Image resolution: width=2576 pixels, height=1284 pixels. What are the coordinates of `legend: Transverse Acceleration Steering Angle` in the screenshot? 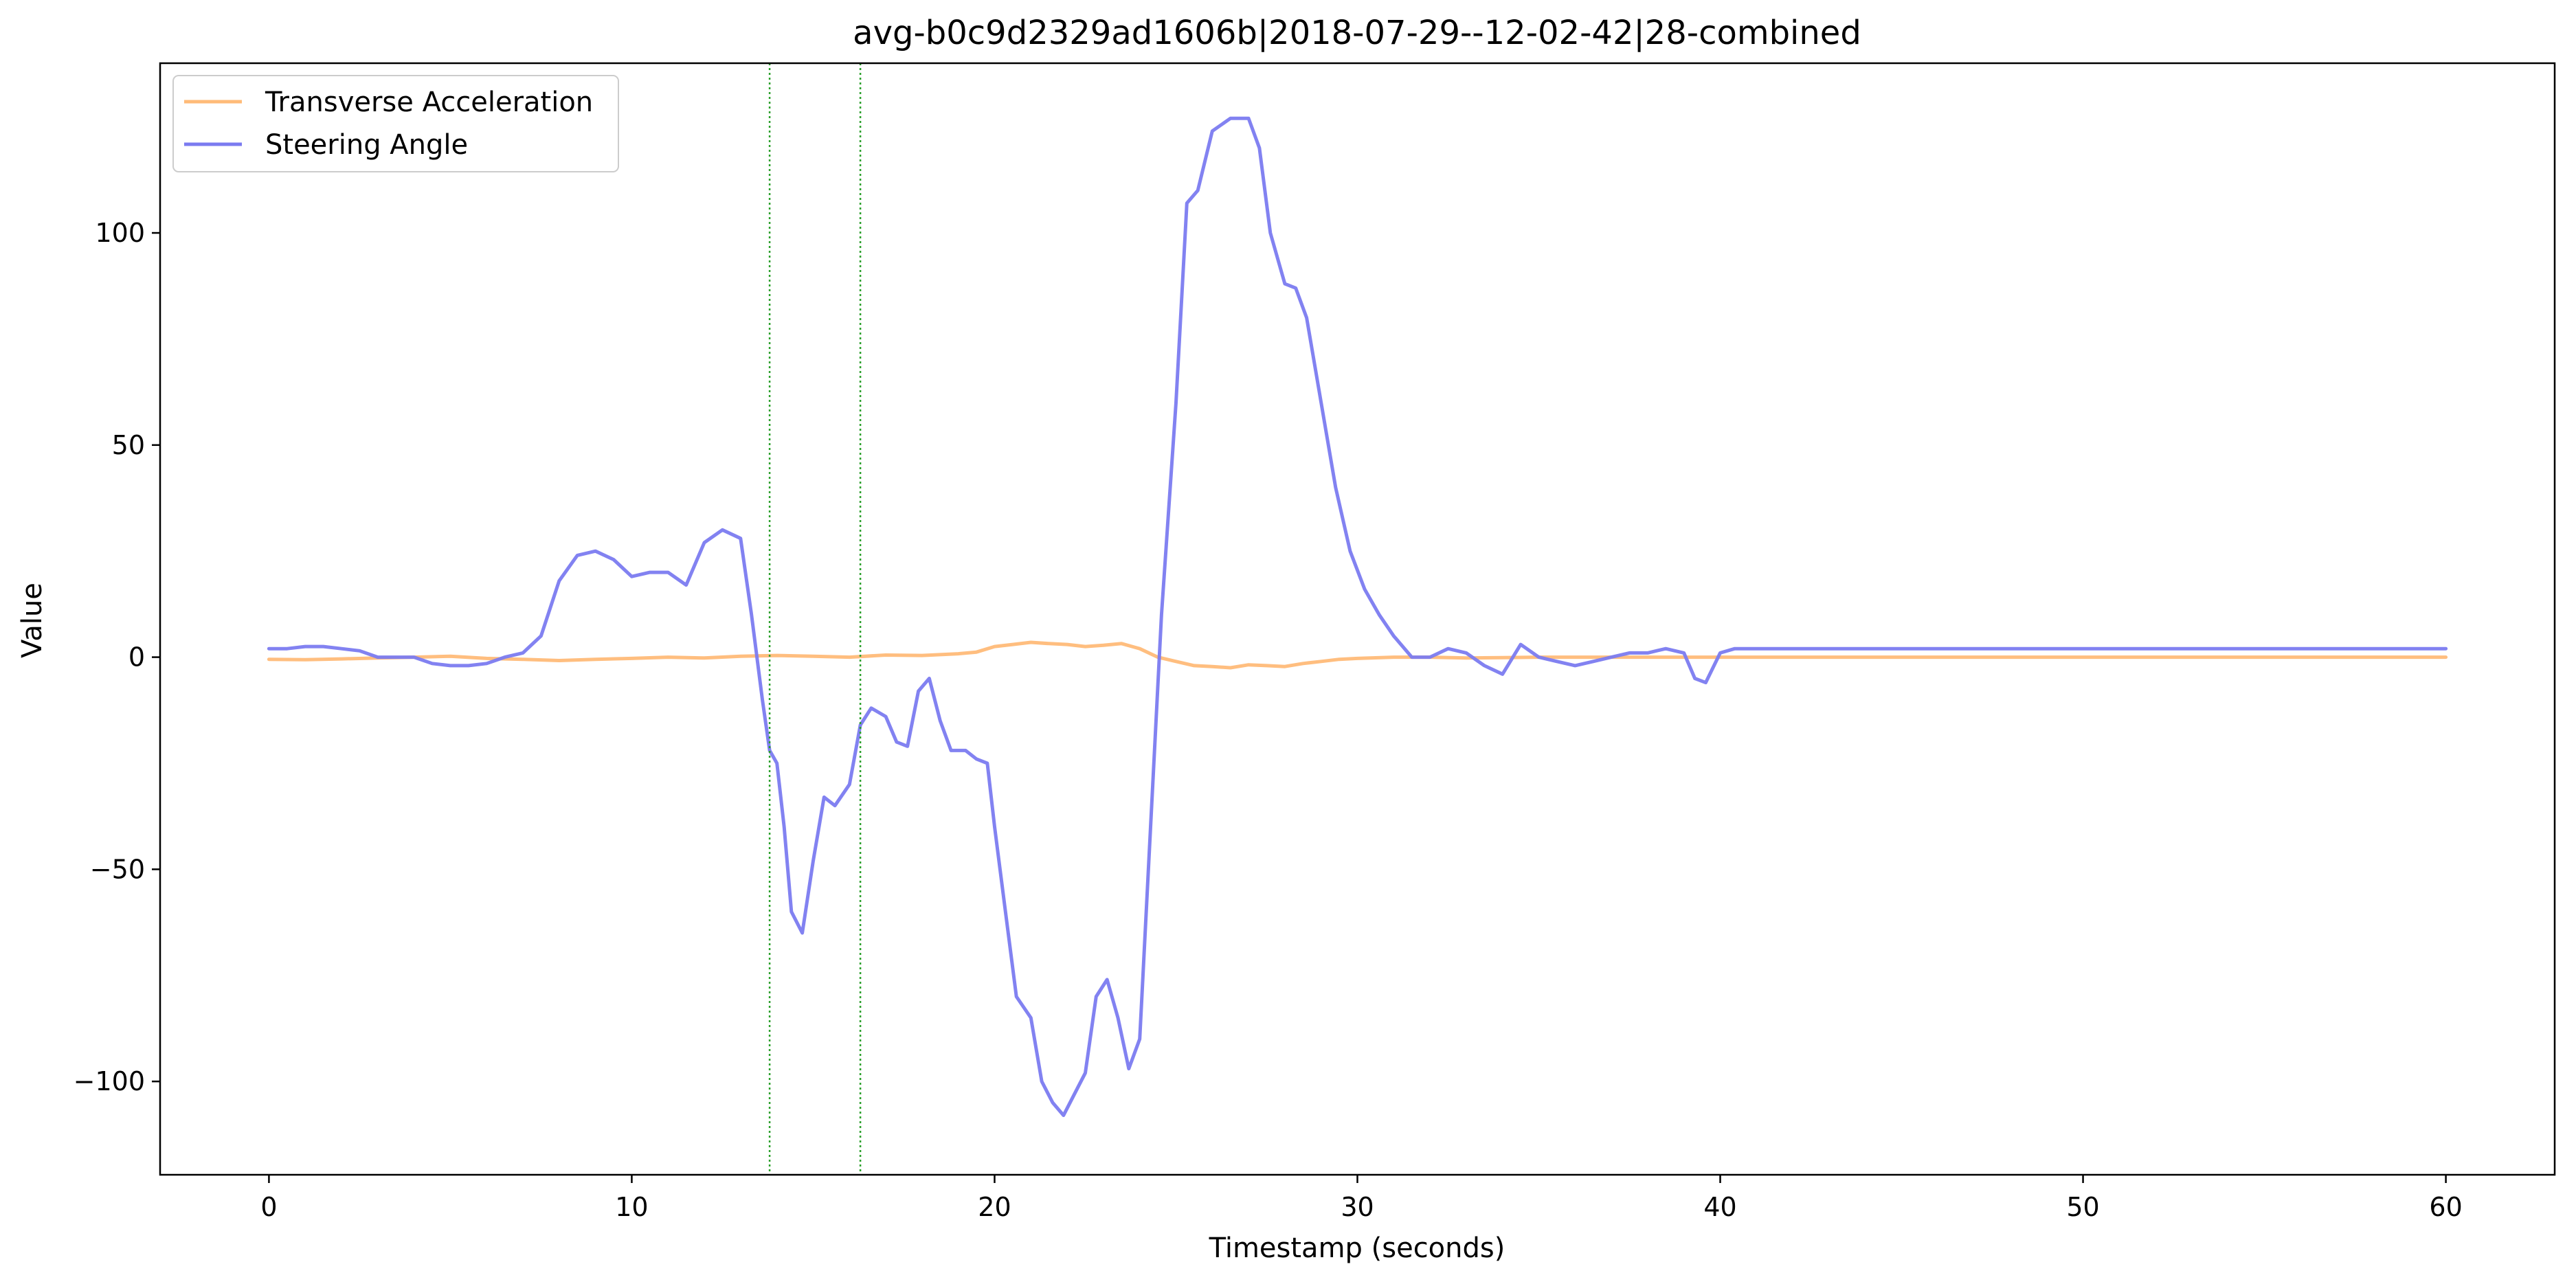 It's located at (395, 123).